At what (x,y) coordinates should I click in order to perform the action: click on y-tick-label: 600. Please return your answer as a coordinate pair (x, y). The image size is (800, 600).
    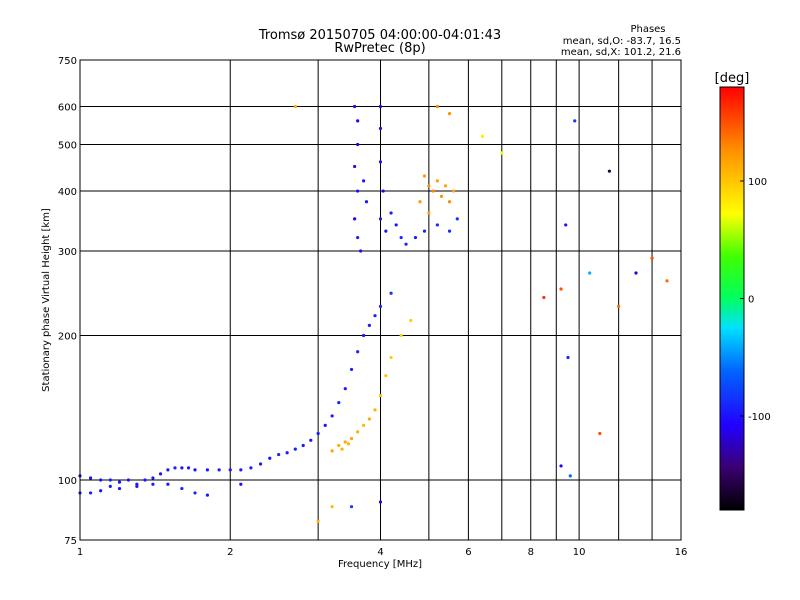
    Looking at the image, I should click on (67, 108).